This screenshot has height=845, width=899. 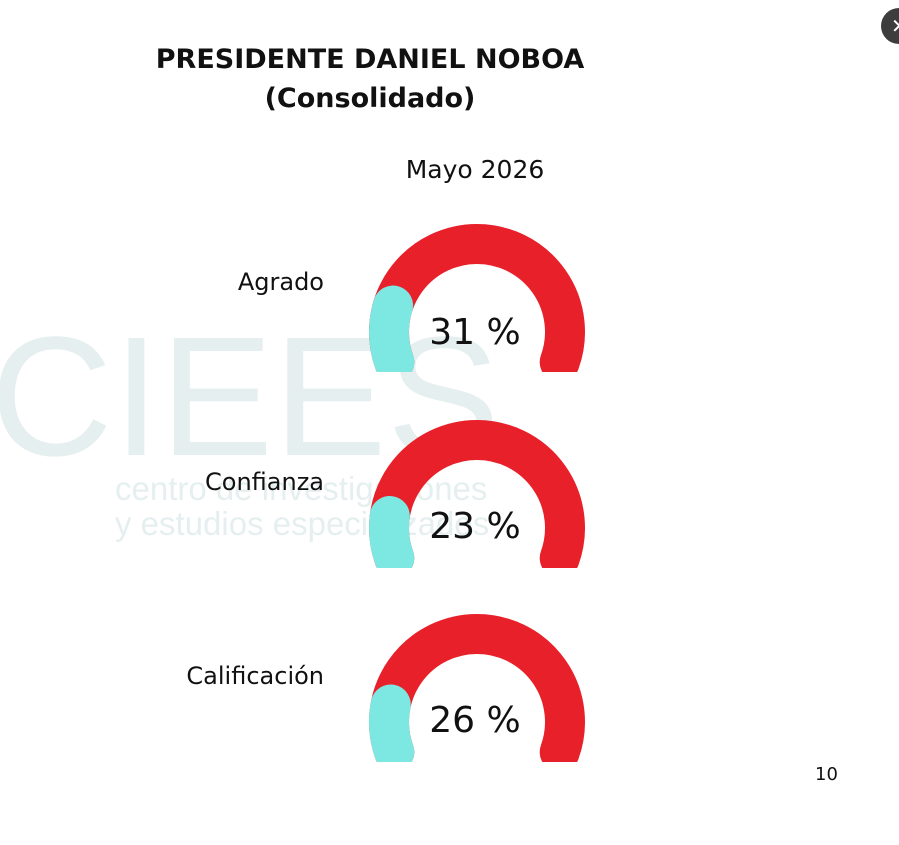 What do you see at coordinates (255, 676) in the screenshot?
I see `gauge-label-calificacion: Calificación` at bounding box center [255, 676].